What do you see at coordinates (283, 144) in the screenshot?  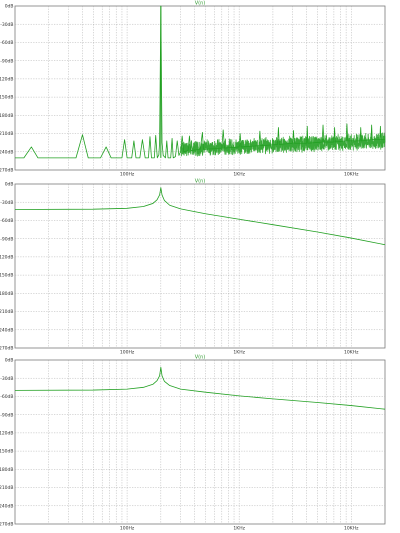 I see `noise-floor-trace` at bounding box center [283, 144].